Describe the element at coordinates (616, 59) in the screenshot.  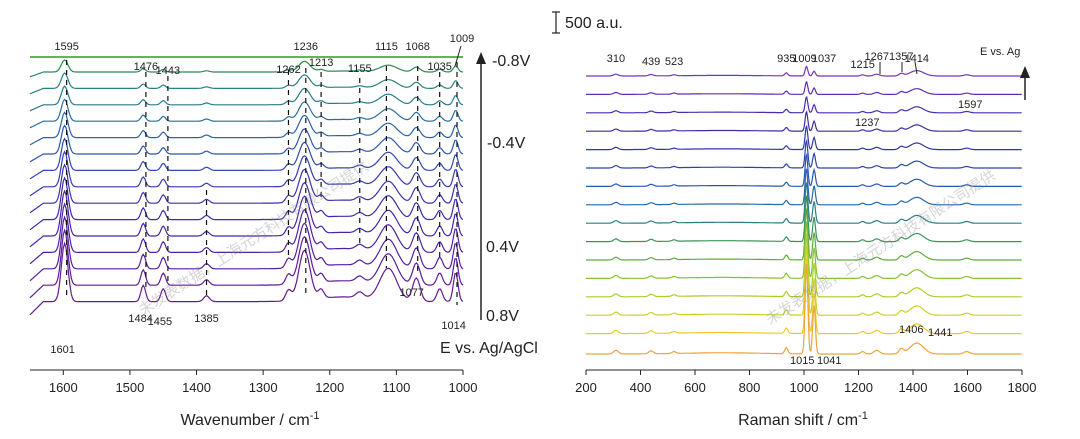
I see `raman-peak-label-310: 310` at that location.